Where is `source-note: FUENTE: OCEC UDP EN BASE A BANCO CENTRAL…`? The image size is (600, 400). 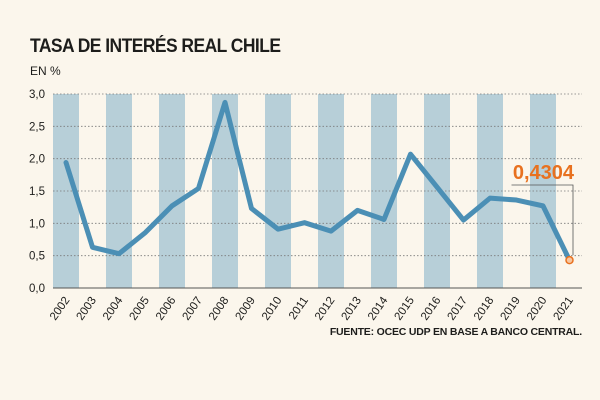 source-note: FUENTE: OCEC UDP EN BASE A BANCO CENTRAL… is located at coordinates (455, 332).